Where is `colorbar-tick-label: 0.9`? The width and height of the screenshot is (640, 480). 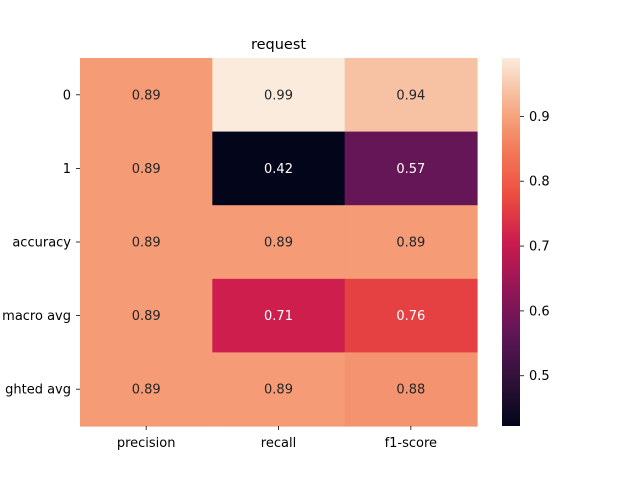
colorbar-tick-label: 0.9 is located at coordinates (539, 117).